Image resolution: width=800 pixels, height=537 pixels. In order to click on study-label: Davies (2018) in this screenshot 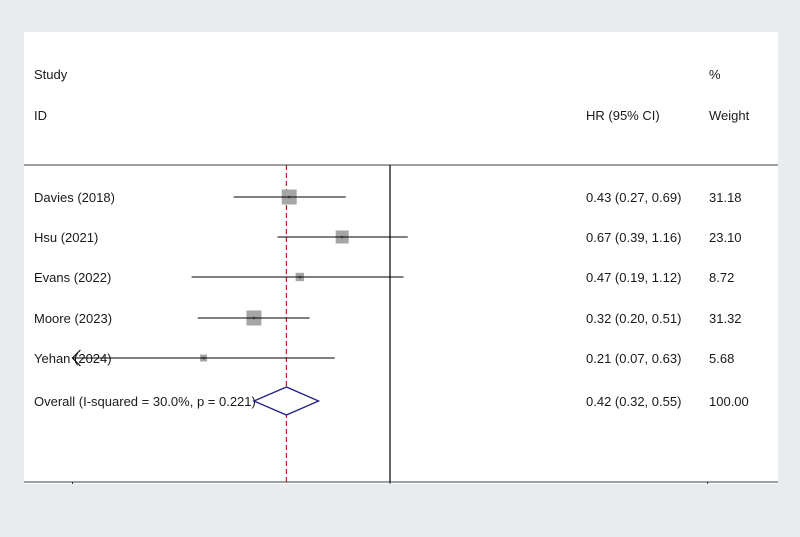, I will do `click(74, 197)`.